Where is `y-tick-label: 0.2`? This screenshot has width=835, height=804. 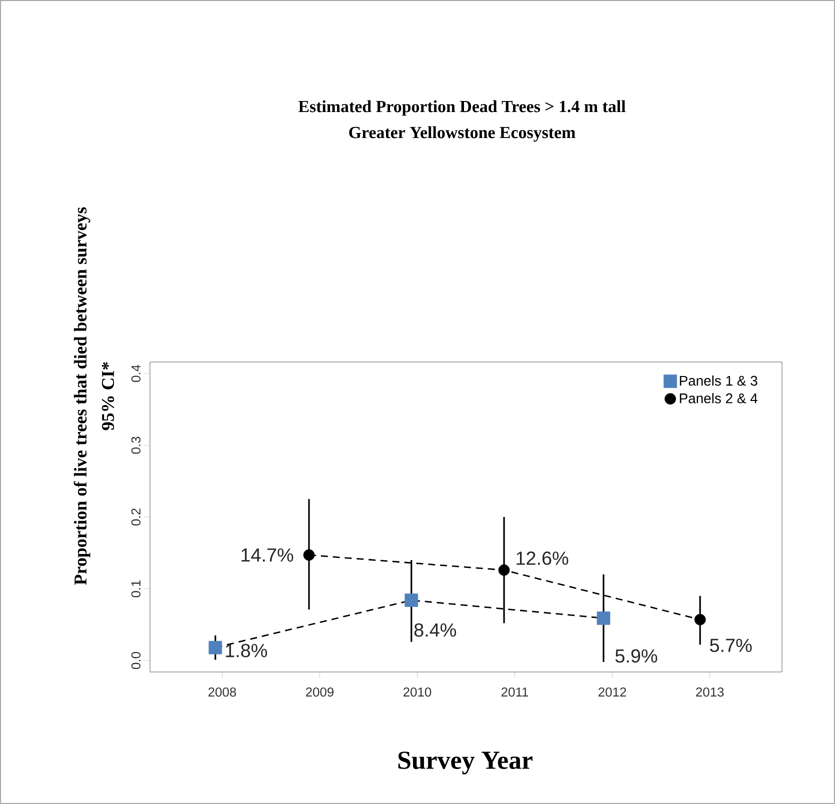
y-tick-label: 0.2 is located at coordinates (136, 517).